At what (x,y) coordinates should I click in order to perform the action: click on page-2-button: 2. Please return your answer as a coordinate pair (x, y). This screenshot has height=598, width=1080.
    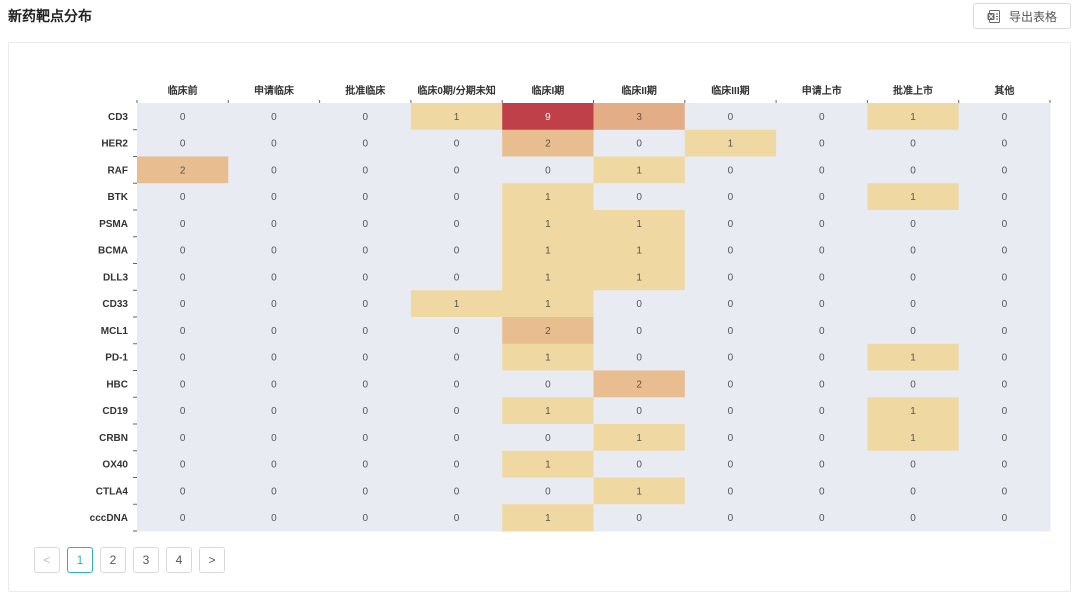
    Looking at the image, I should click on (113, 560).